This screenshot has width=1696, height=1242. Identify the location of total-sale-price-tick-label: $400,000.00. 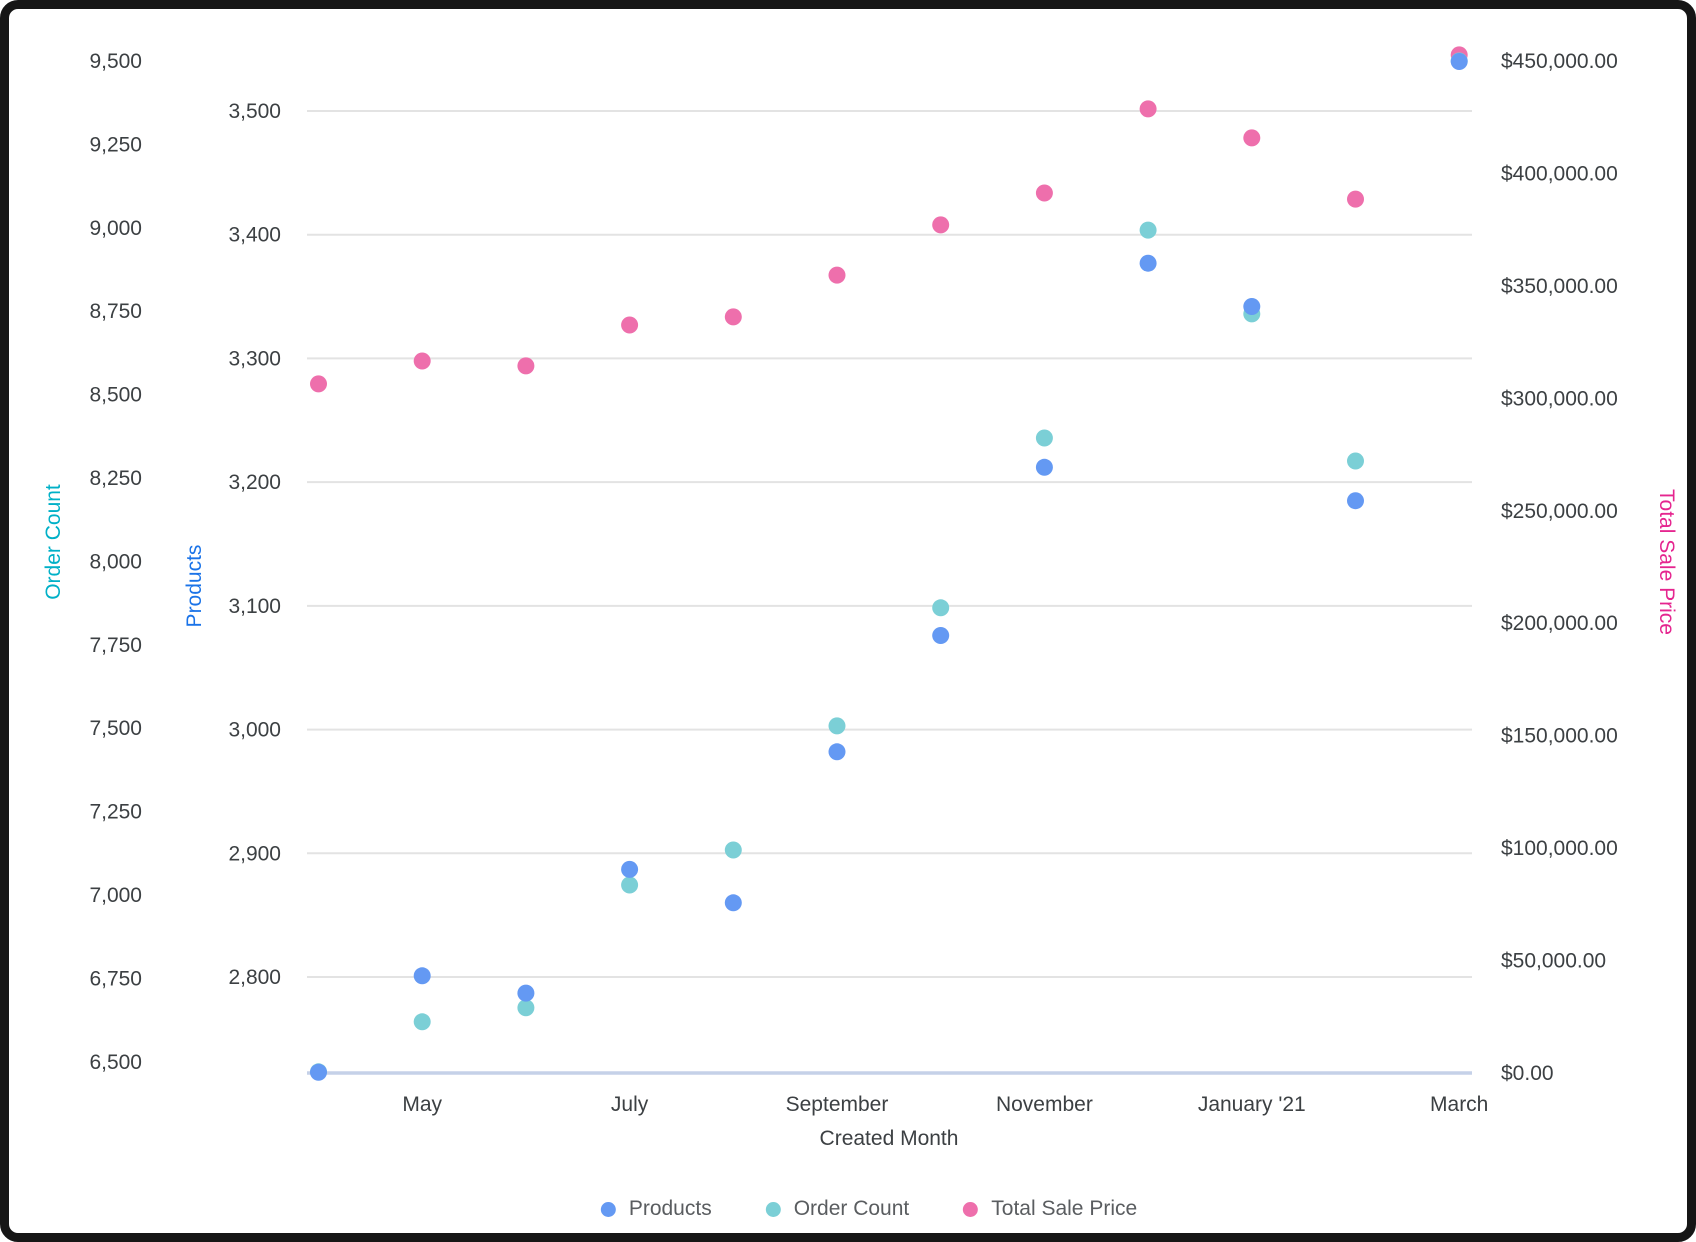
(1559, 173).